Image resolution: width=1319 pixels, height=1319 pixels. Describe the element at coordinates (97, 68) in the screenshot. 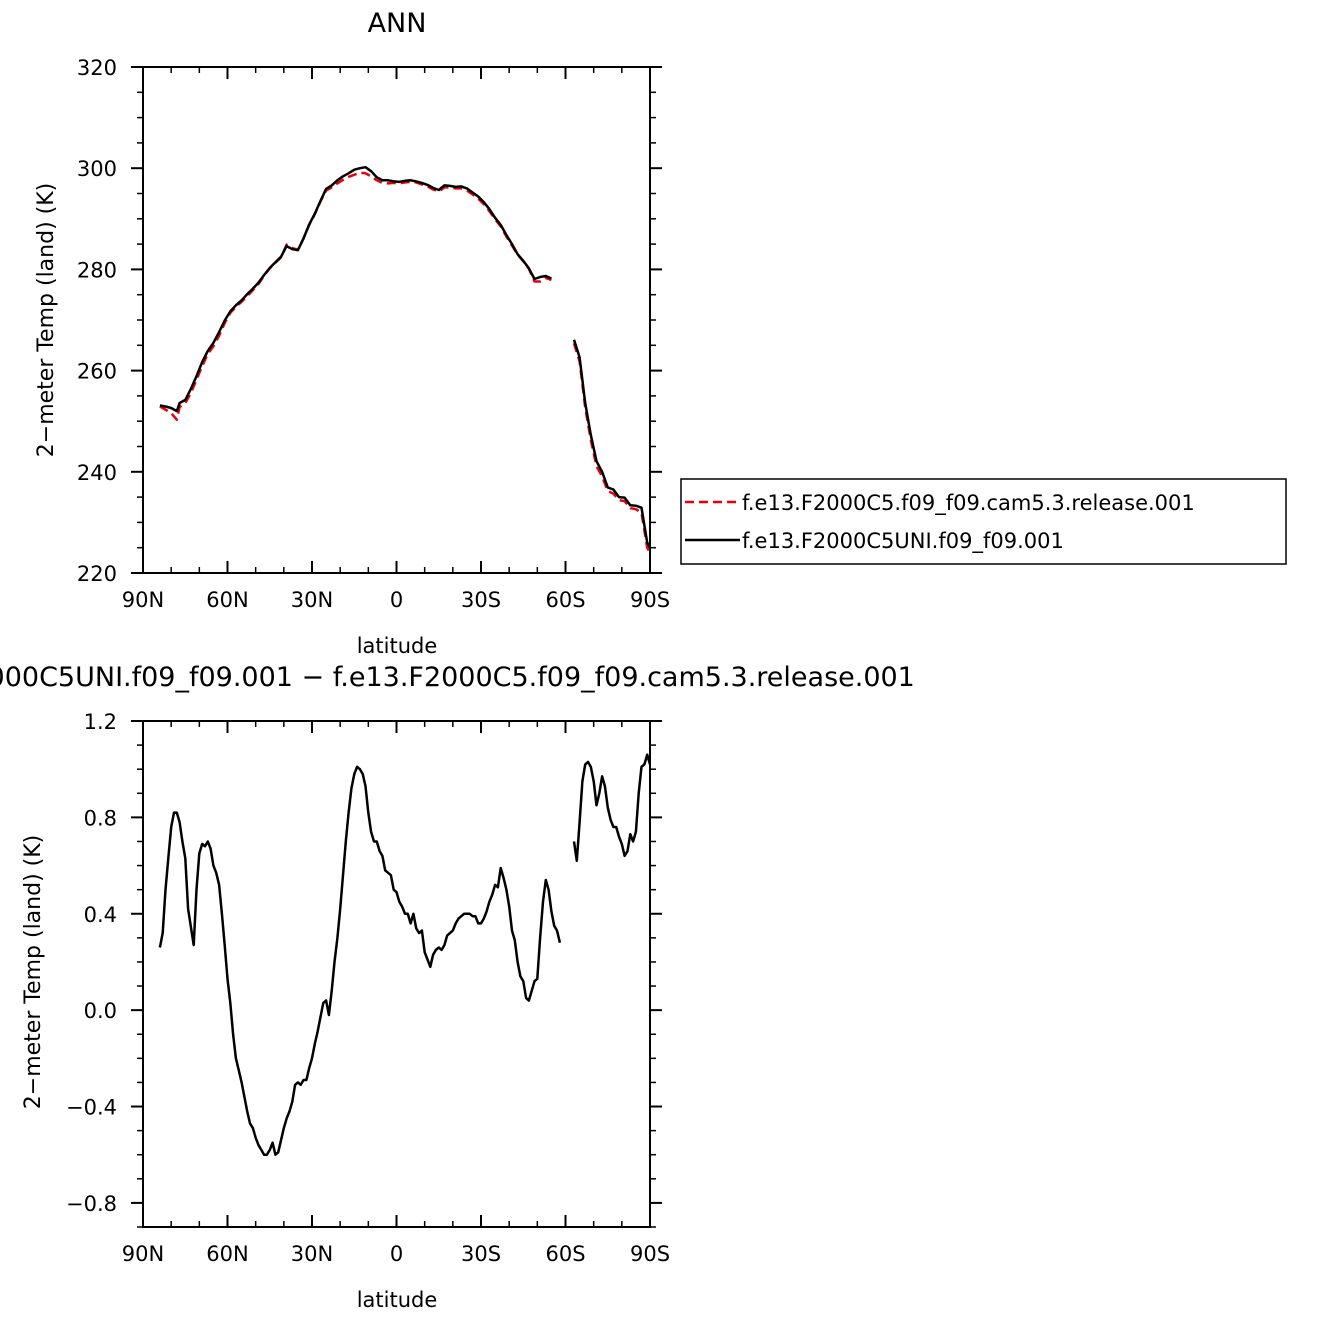

I see `y-tick-label: 320` at that location.